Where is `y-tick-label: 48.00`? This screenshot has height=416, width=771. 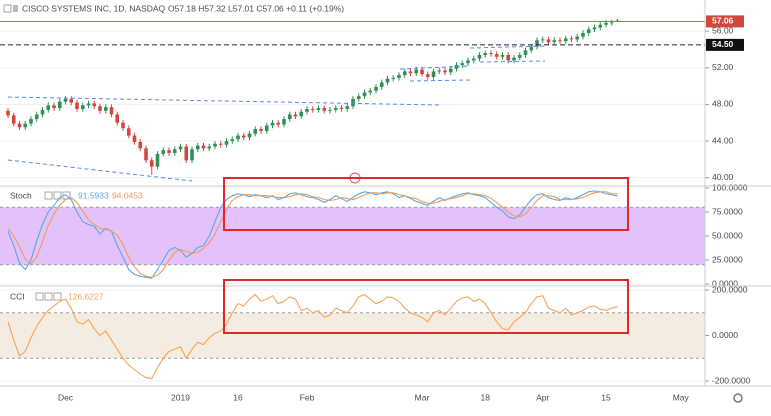 y-tick-label: 48.00 is located at coordinates (723, 104).